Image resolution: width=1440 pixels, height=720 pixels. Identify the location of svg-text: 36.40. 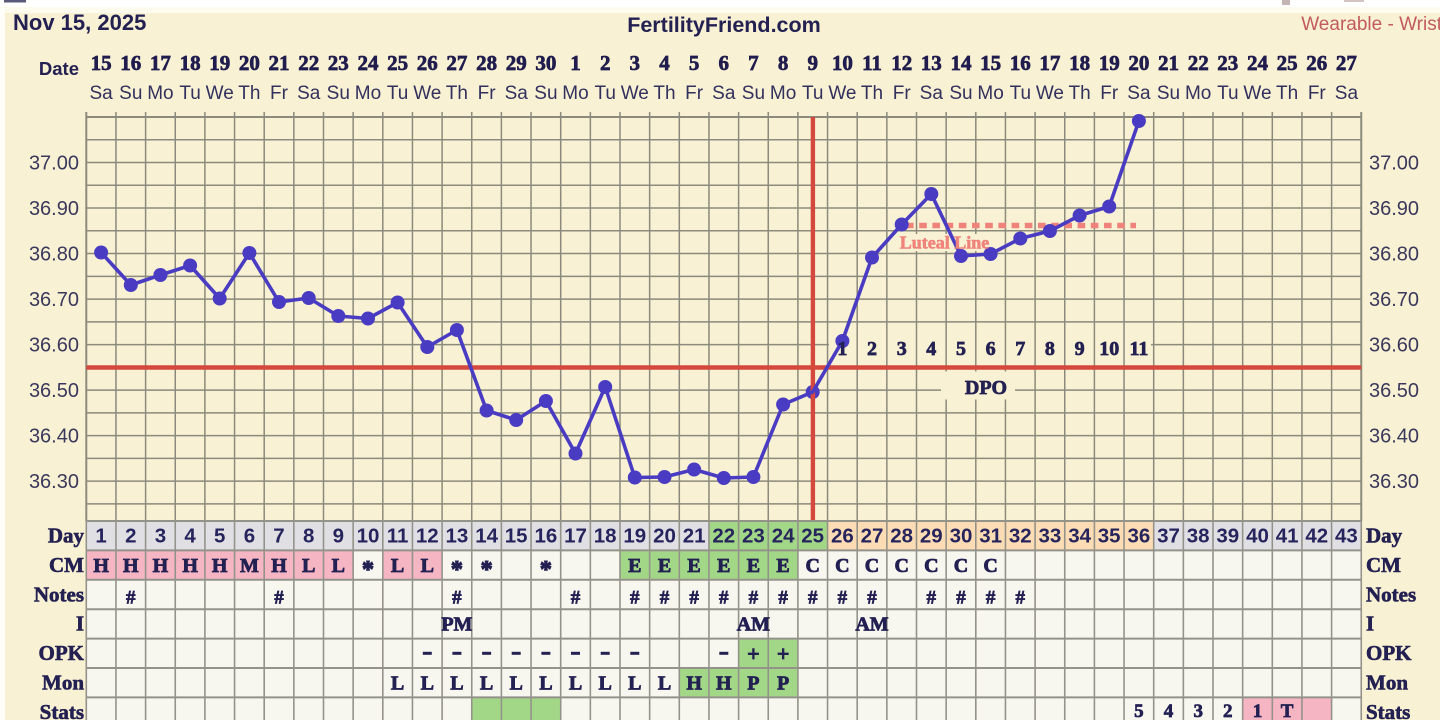
(1394, 437).